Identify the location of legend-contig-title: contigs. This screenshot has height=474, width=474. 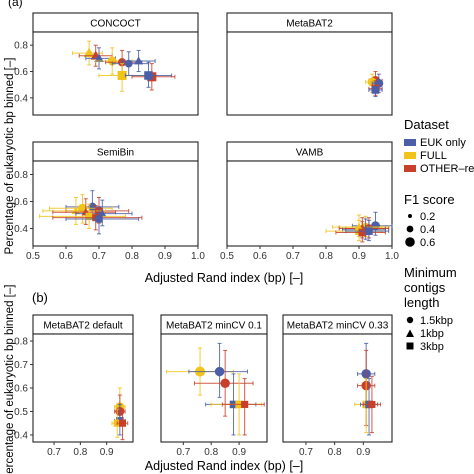
(425, 287).